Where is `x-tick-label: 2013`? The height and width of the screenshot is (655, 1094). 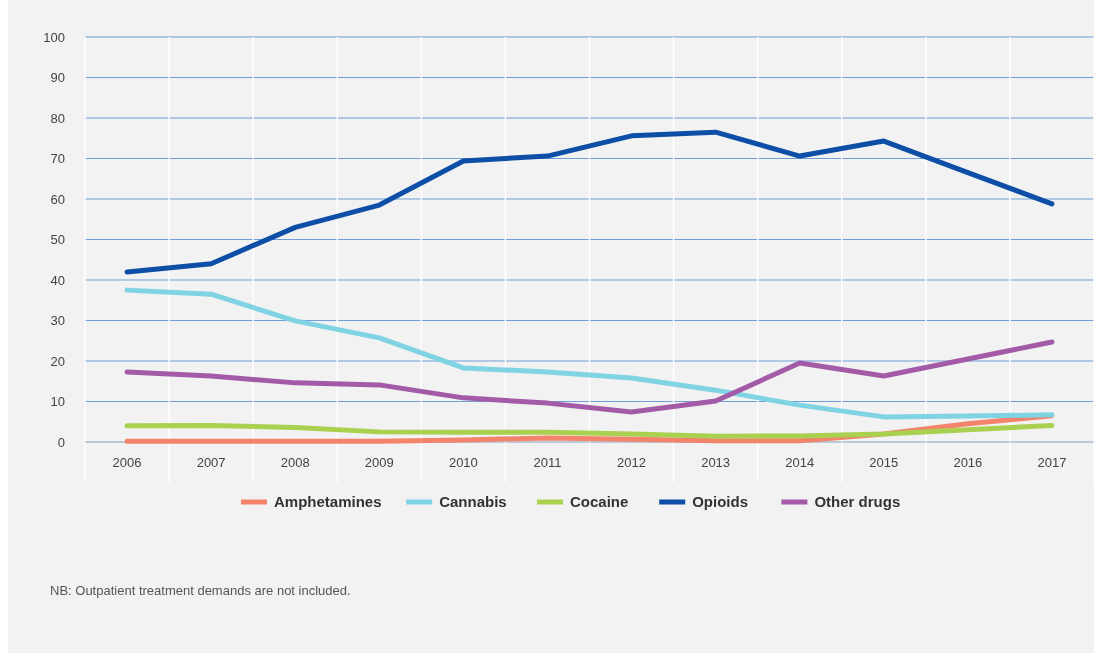 x-tick-label: 2013 is located at coordinates (716, 462).